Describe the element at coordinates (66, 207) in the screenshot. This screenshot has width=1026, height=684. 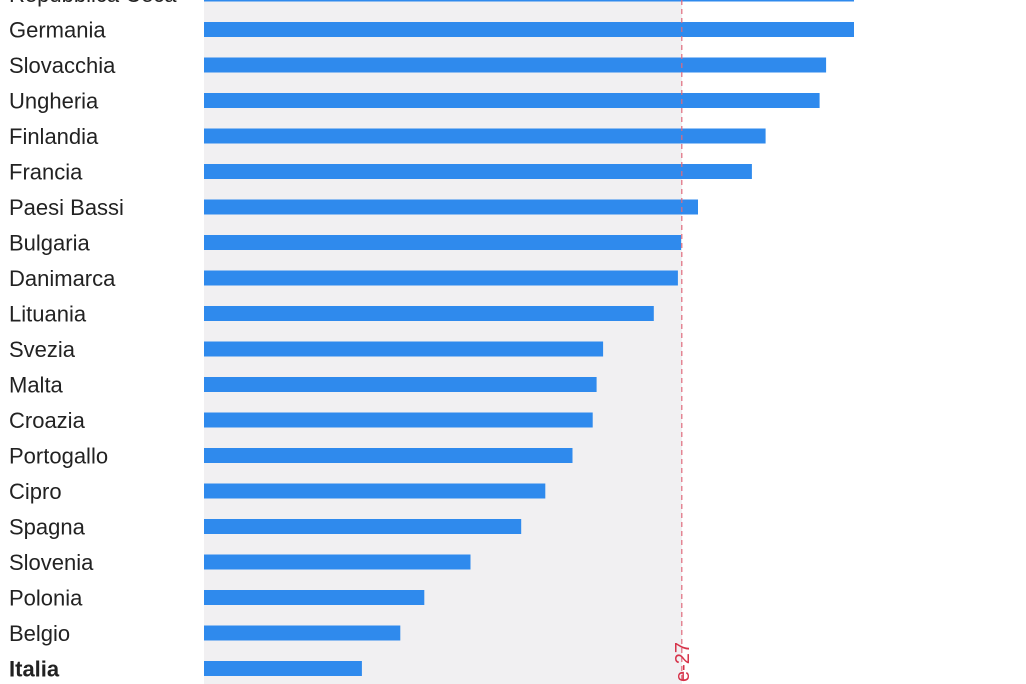
I see `label-paesi-bassi: Paesi Bassi` at that location.